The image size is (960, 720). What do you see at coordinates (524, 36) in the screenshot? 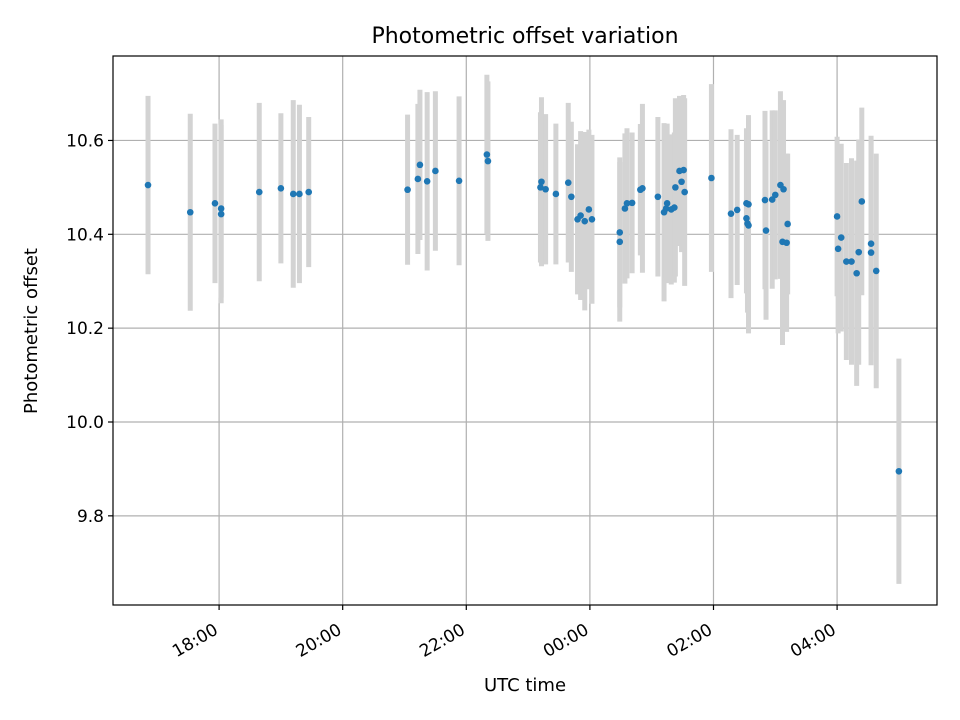
I see `chart-title: Photometric offset variation` at bounding box center [524, 36].